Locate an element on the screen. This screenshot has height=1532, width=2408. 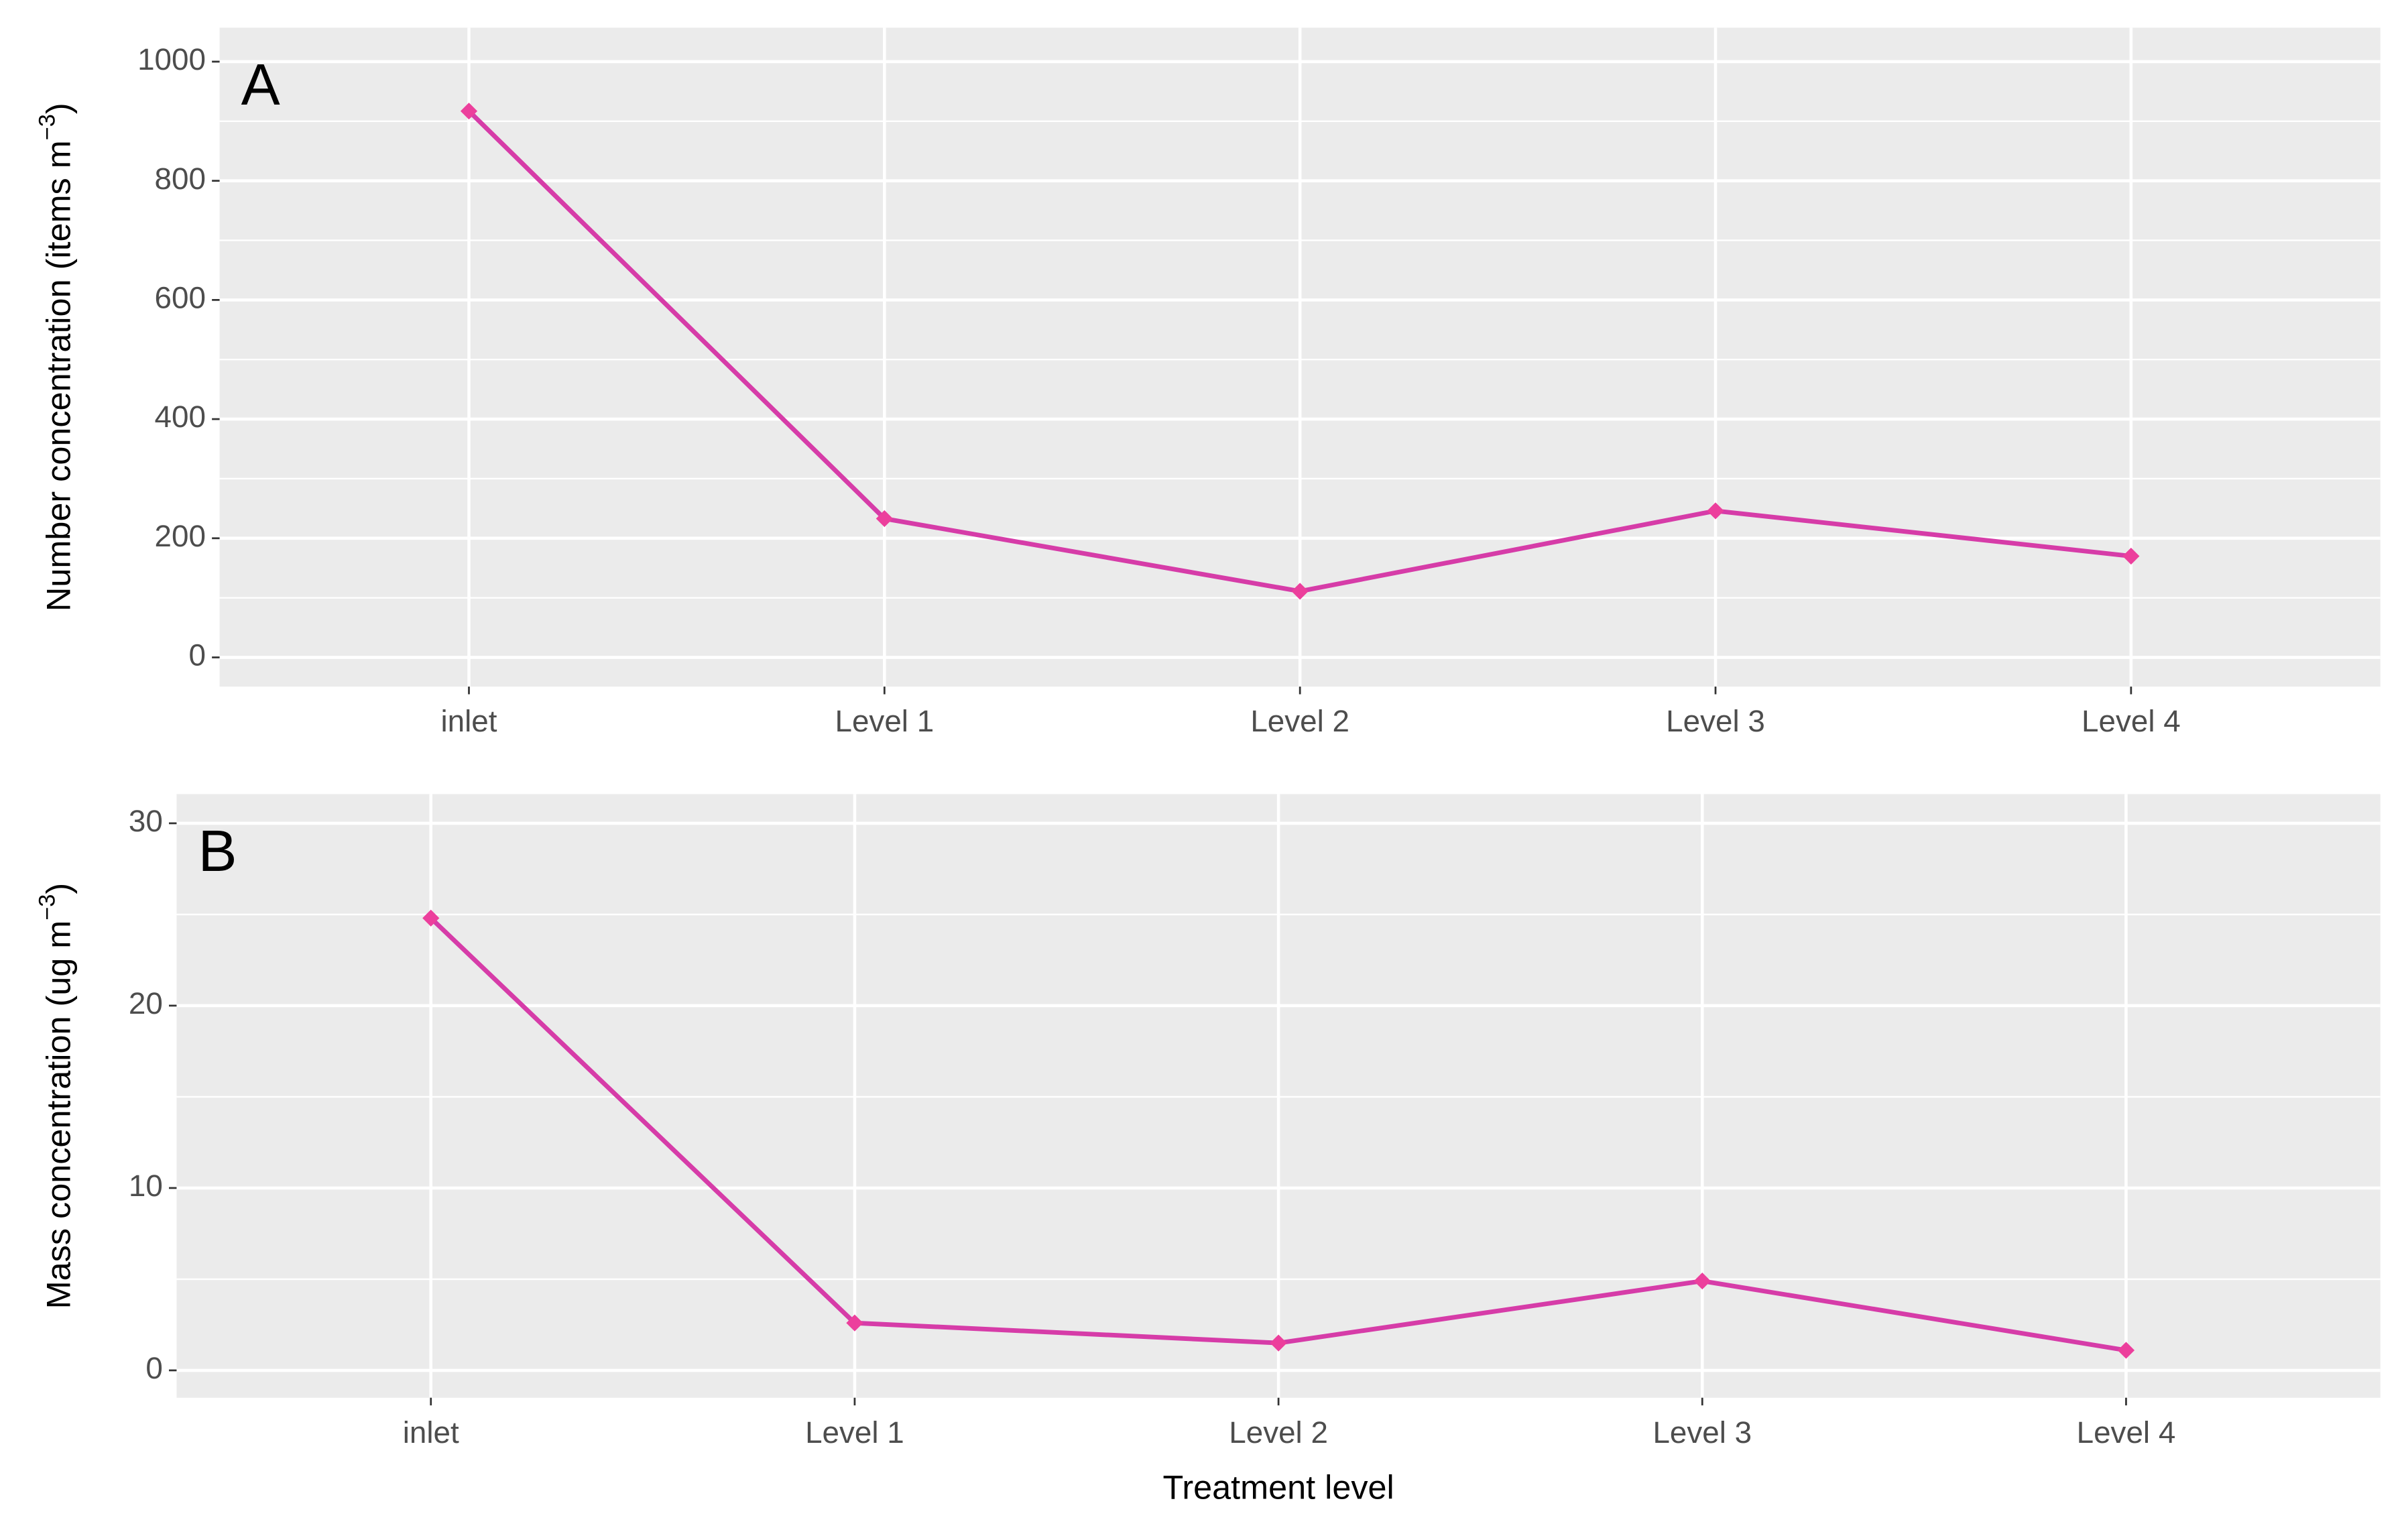
y-tick-label: 600 is located at coordinates (180, 297).